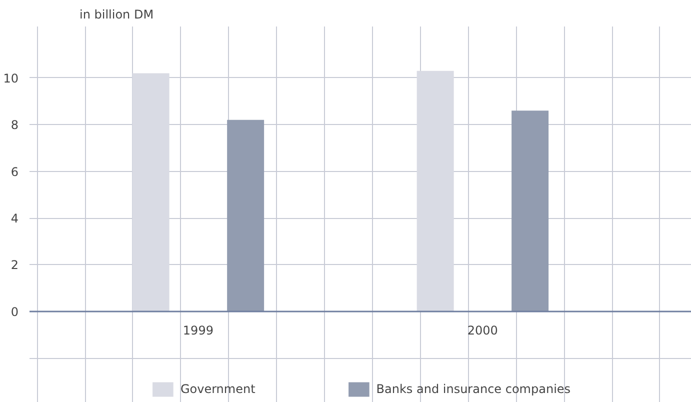 The image size is (691, 402). I want to click on y-tick-label: 2, so click(14, 265).